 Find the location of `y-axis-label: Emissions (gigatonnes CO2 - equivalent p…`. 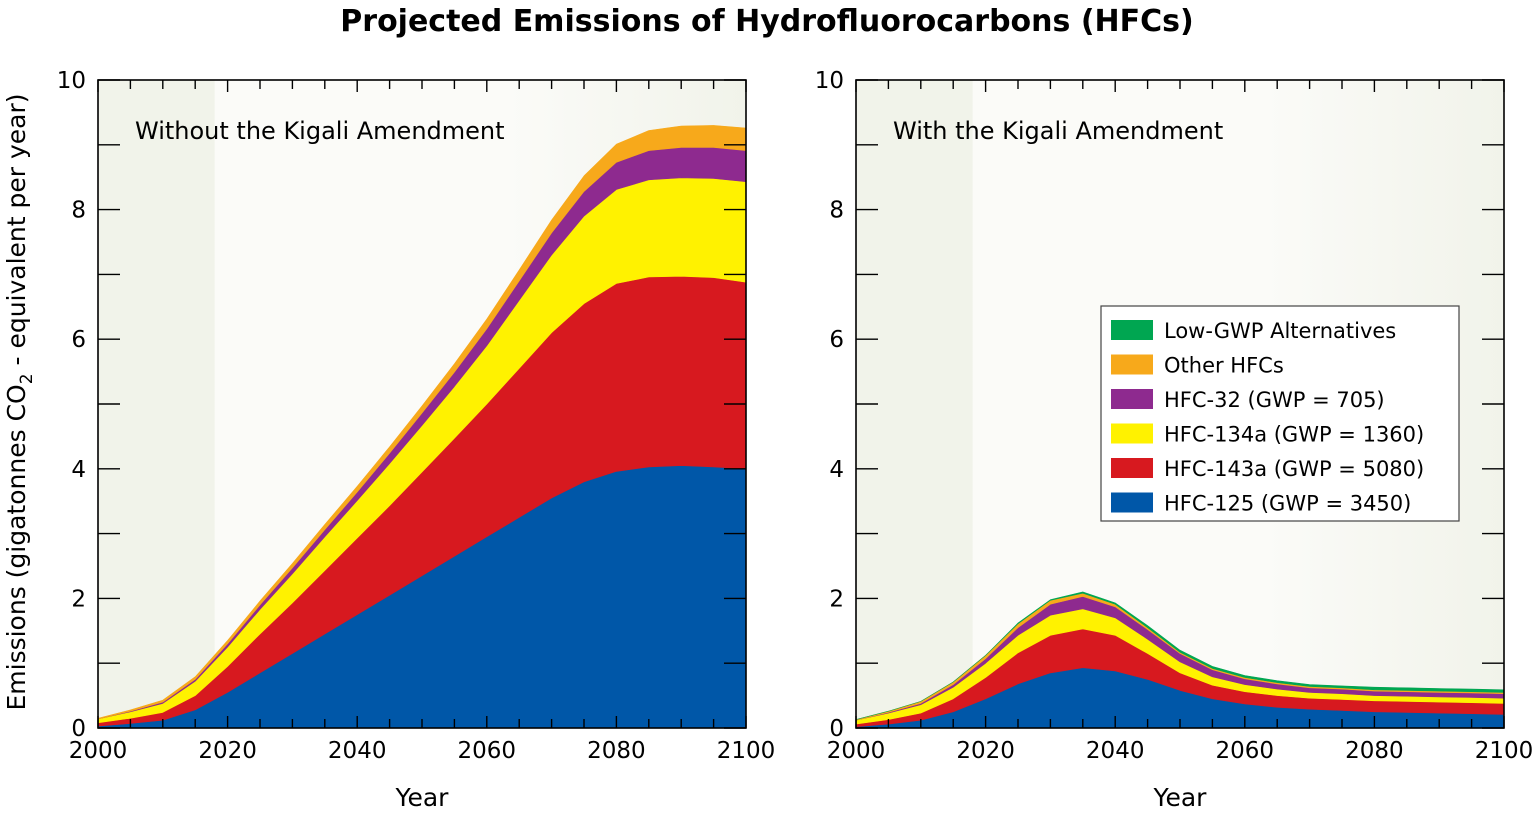

y-axis-label: Emissions (gigatonnes CO2 - equivalent p… is located at coordinates (19, 401).